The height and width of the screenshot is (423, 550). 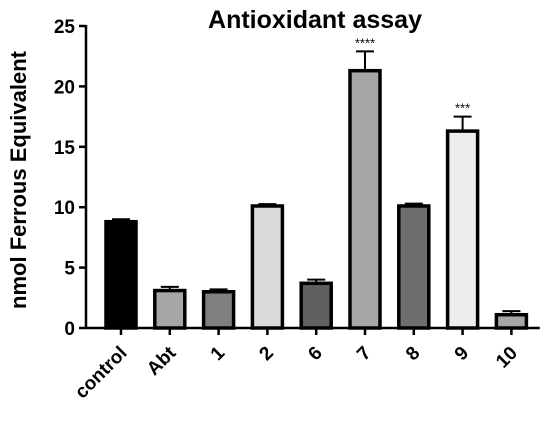 What do you see at coordinates (364, 354) in the screenshot?
I see `x-tick-label: 7` at bounding box center [364, 354].